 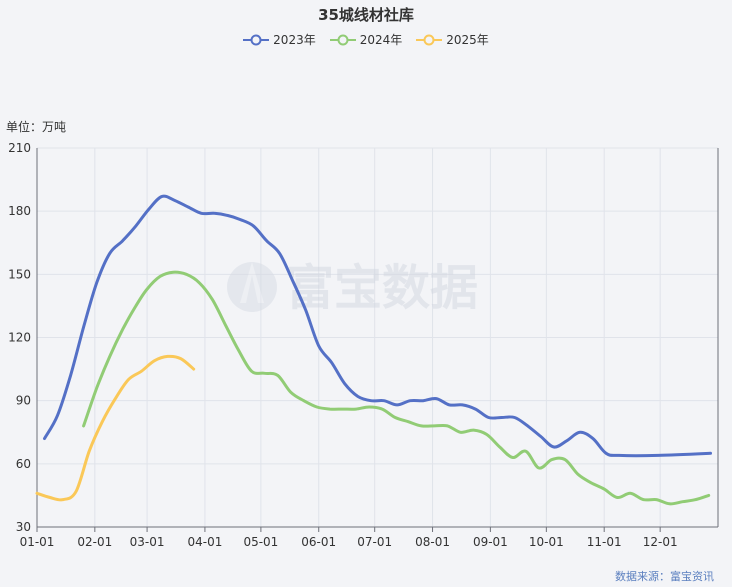 I want to click on legend-item-2024: 2024年, so click(x=365, y=39).